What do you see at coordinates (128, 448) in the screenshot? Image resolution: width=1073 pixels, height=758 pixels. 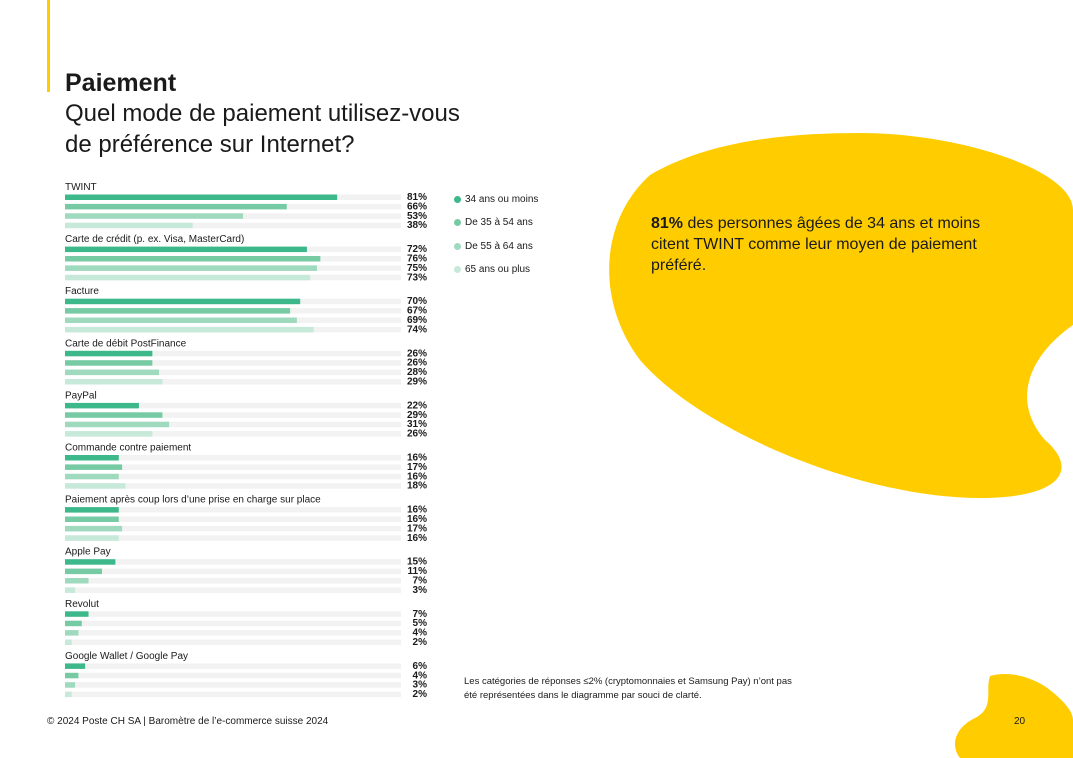 I see `category-label: Commande contre paiement` at bounding box center [128, 448].